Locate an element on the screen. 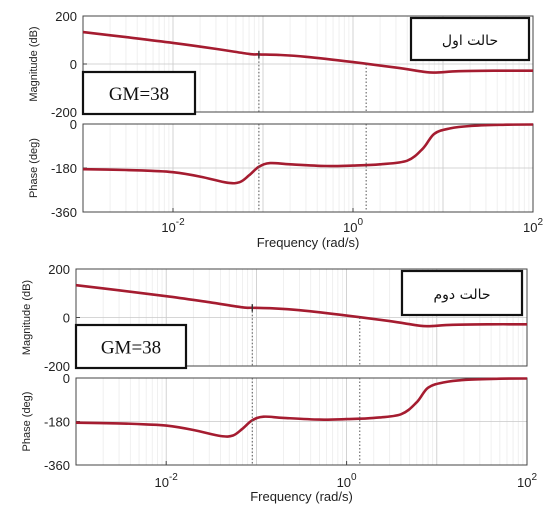  case-label: حالت اول is located at coordinates (470, 41).